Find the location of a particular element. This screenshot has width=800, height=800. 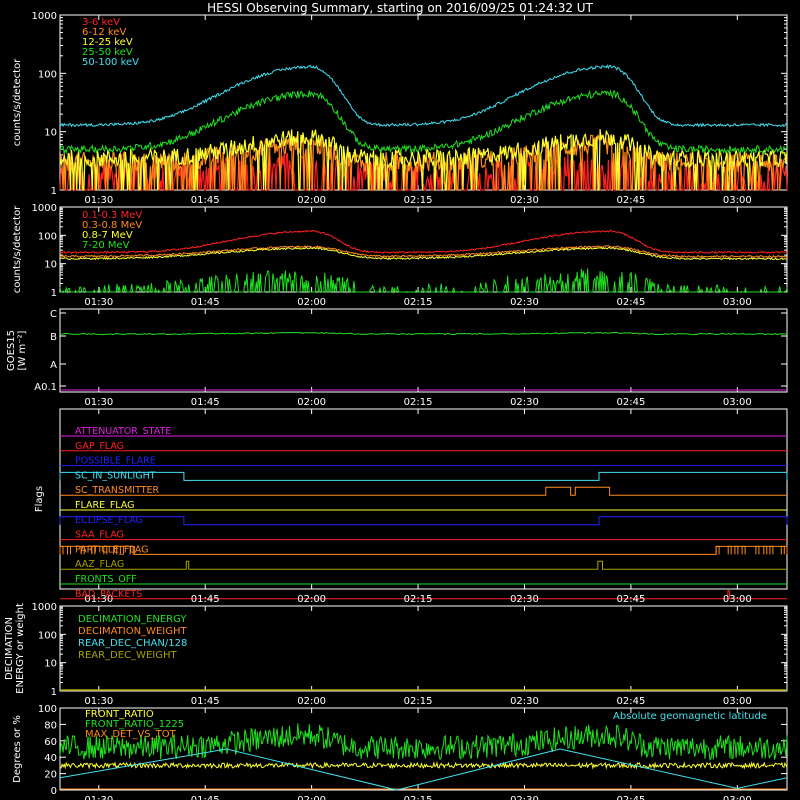

flag-label-2: POSSIBLE_FLARE is located at coordinates (115, 461).